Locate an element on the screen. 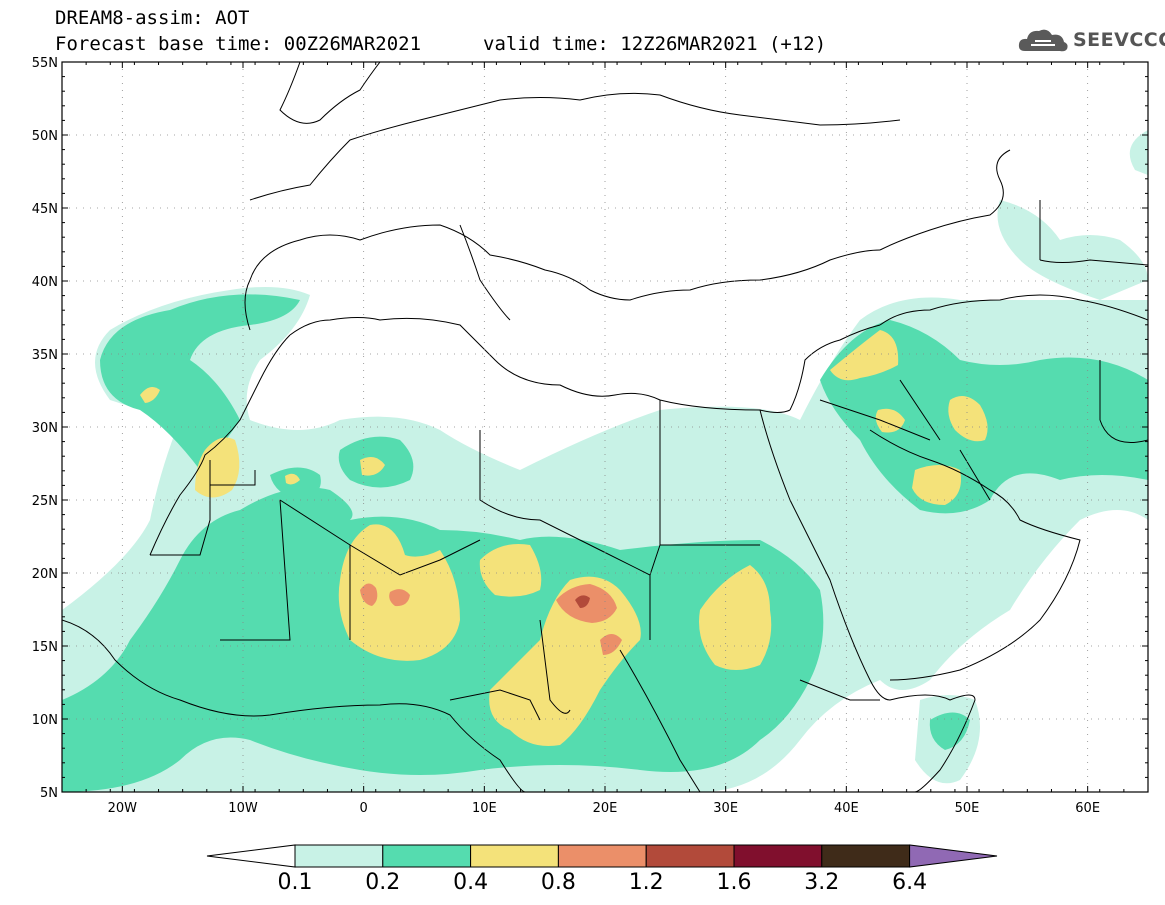 This screenshot has width=1165, height=905. lat-tick-label: 10N is located at coordinates (45, 720).